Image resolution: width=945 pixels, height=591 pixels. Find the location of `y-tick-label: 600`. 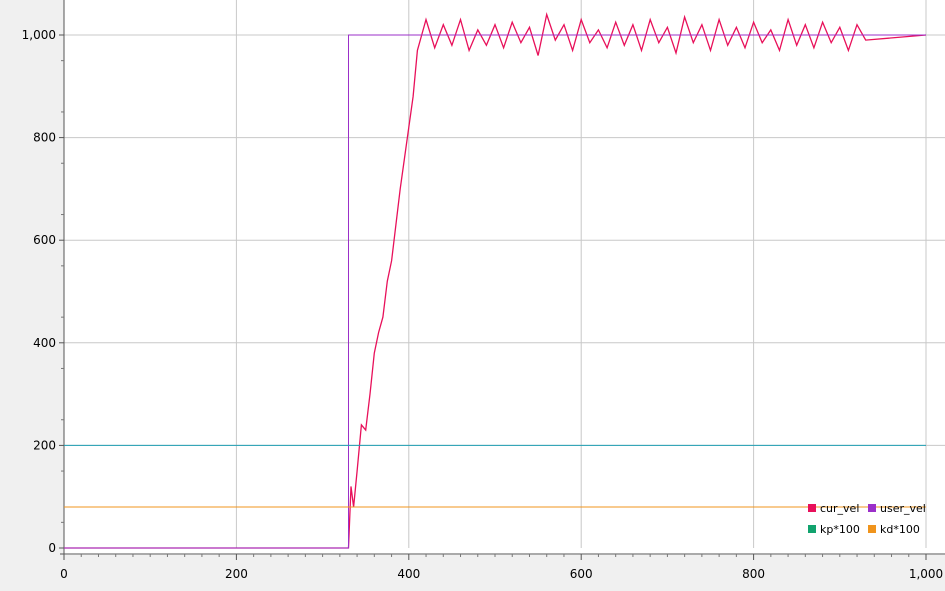

y-tick-label: 600 is located at coordinates (44, 240).